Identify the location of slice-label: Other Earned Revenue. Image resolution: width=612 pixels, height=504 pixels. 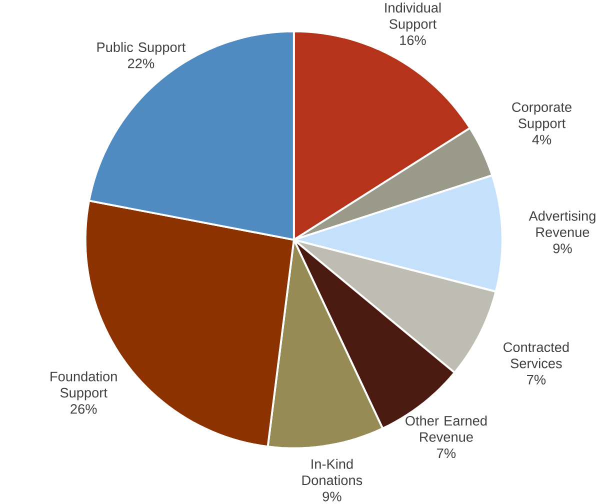
(446, 429).